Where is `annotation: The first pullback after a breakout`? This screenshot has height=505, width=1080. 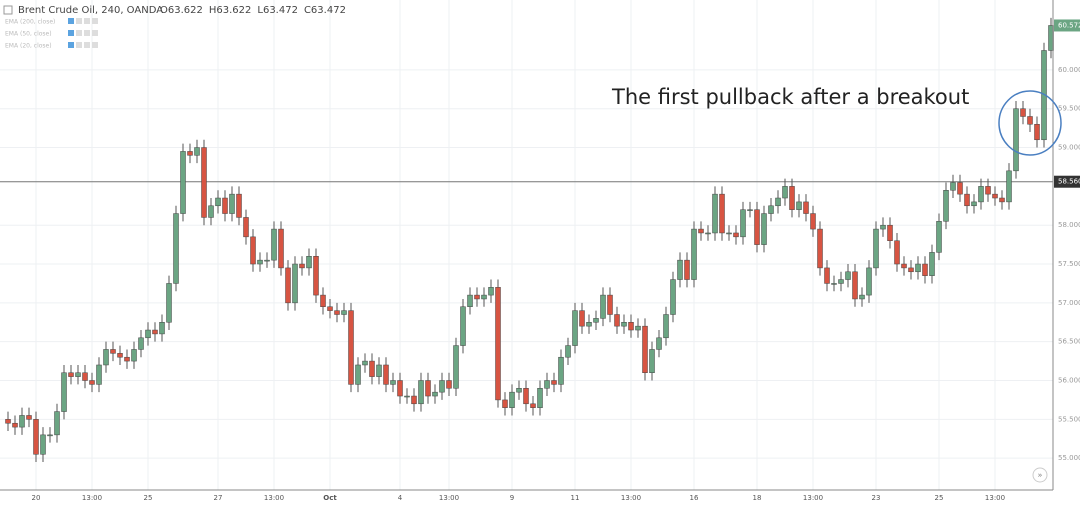
annotation: The first pullback after a breakout is located at coordinates (790, 97).